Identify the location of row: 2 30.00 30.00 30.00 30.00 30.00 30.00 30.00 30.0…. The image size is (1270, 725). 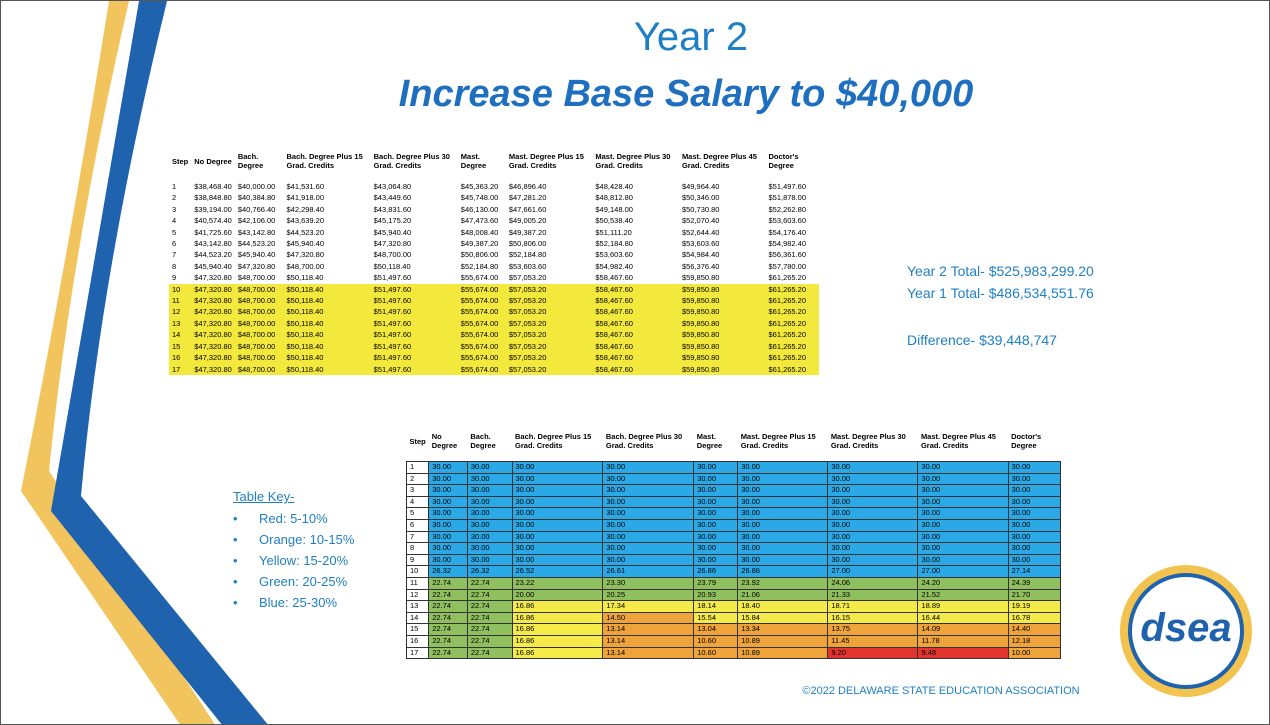
(733, 479).